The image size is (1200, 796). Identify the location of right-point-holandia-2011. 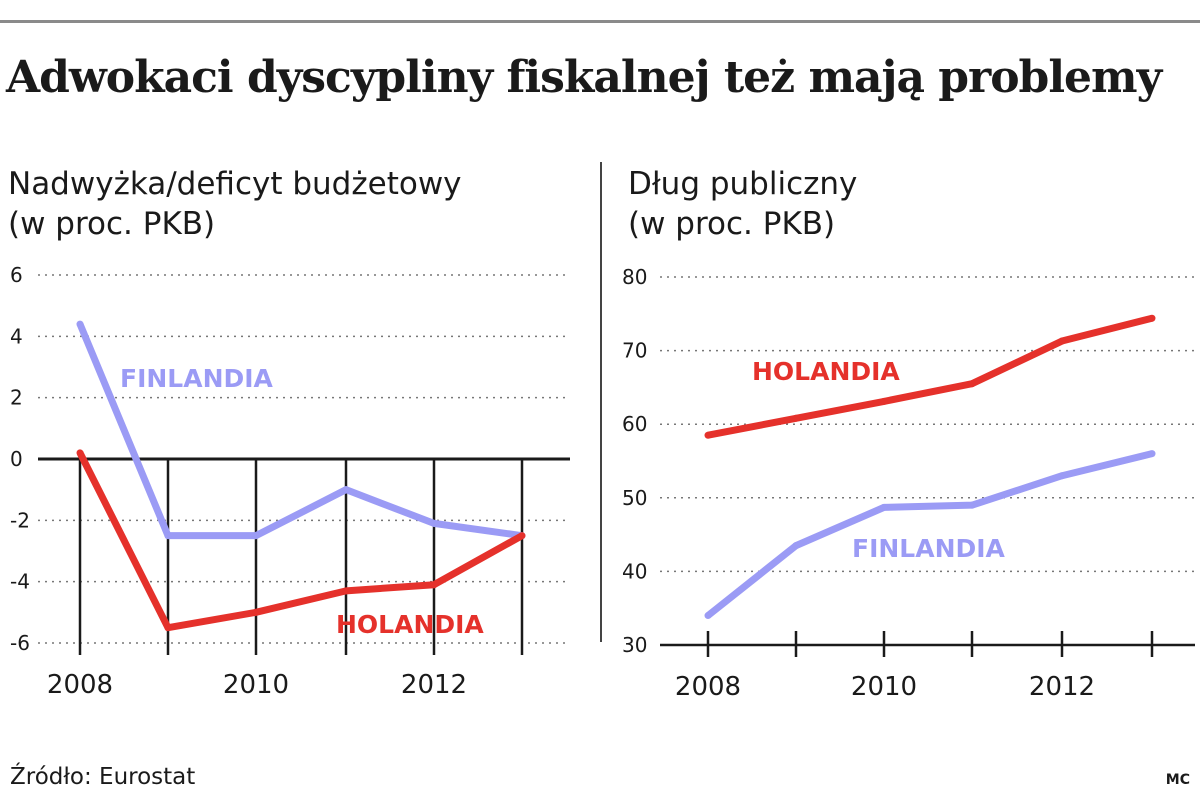
(972, 384).